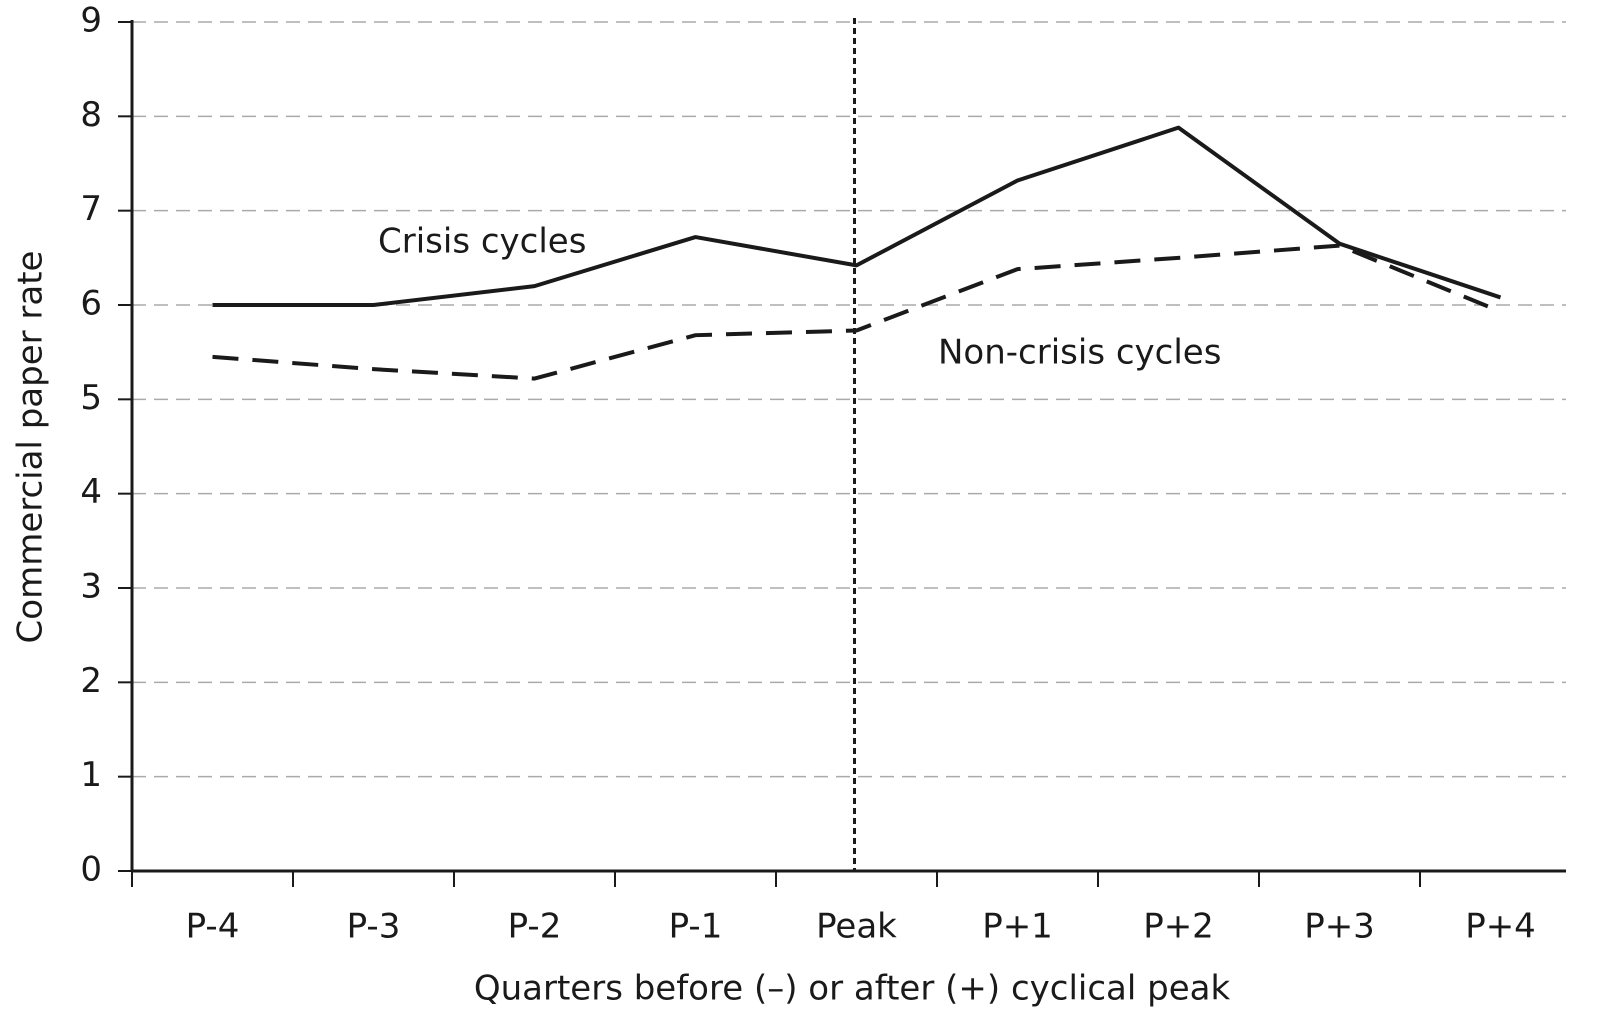 The width and height of the screenshot is (1598, 1034). I want to click on y-tick-label: 4, so click(91, 492).